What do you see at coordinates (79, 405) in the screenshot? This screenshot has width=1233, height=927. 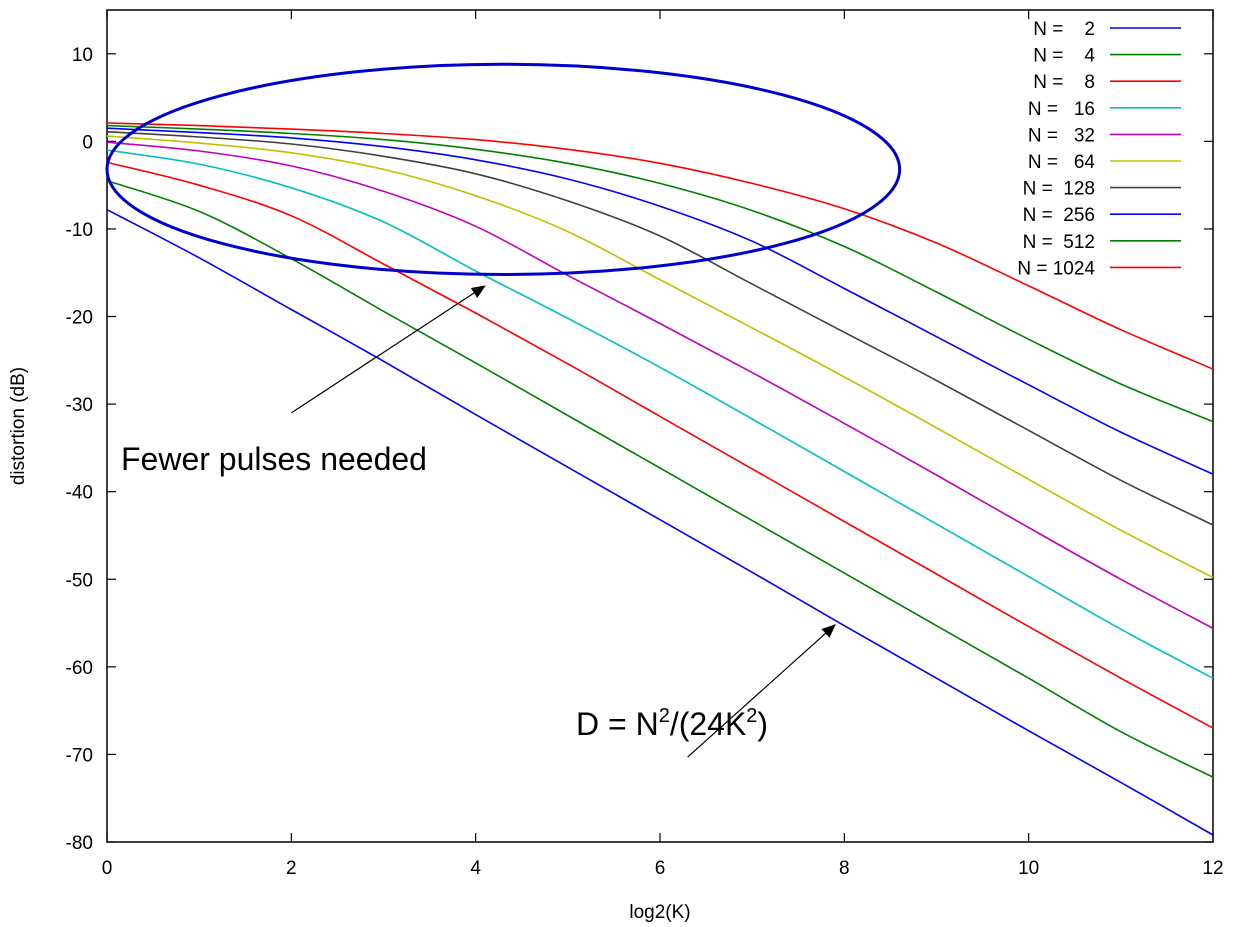 I see `y-tick-label: -30` at bounding box center [79, 405].